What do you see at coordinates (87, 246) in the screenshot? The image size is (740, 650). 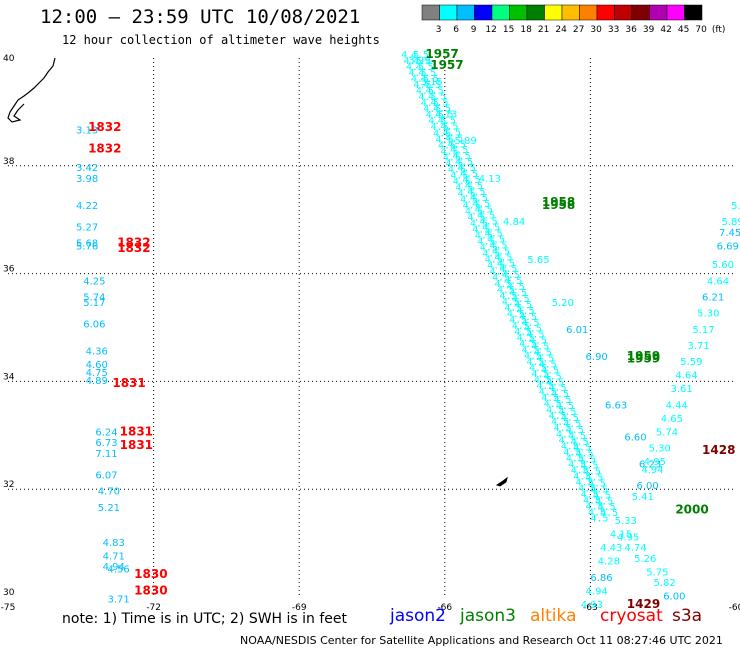 I see `swh-label: 5.76` at bounding box center [87, 246].